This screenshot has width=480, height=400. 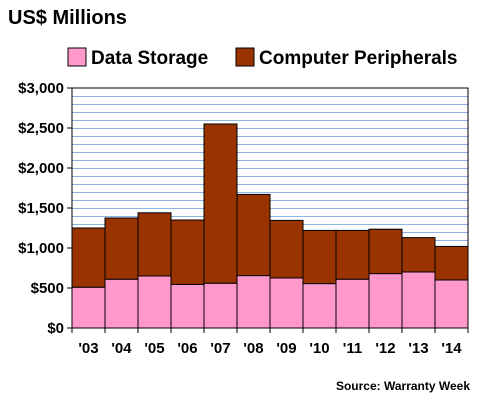 What do you see at coordinates (253, 348) in the screenshot?
I see `x-tick-label: '08` at bounding box center [253, 348].